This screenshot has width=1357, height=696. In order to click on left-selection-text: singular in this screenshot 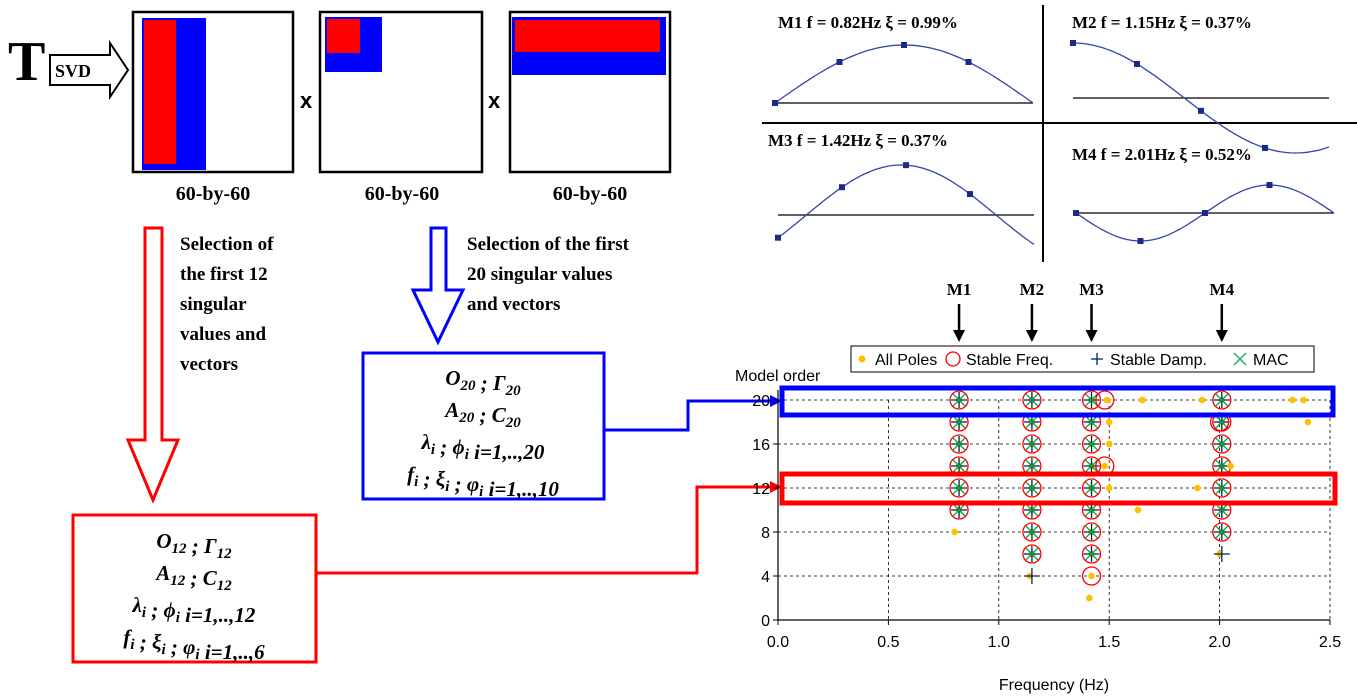, I will do `click(213, 304)`.